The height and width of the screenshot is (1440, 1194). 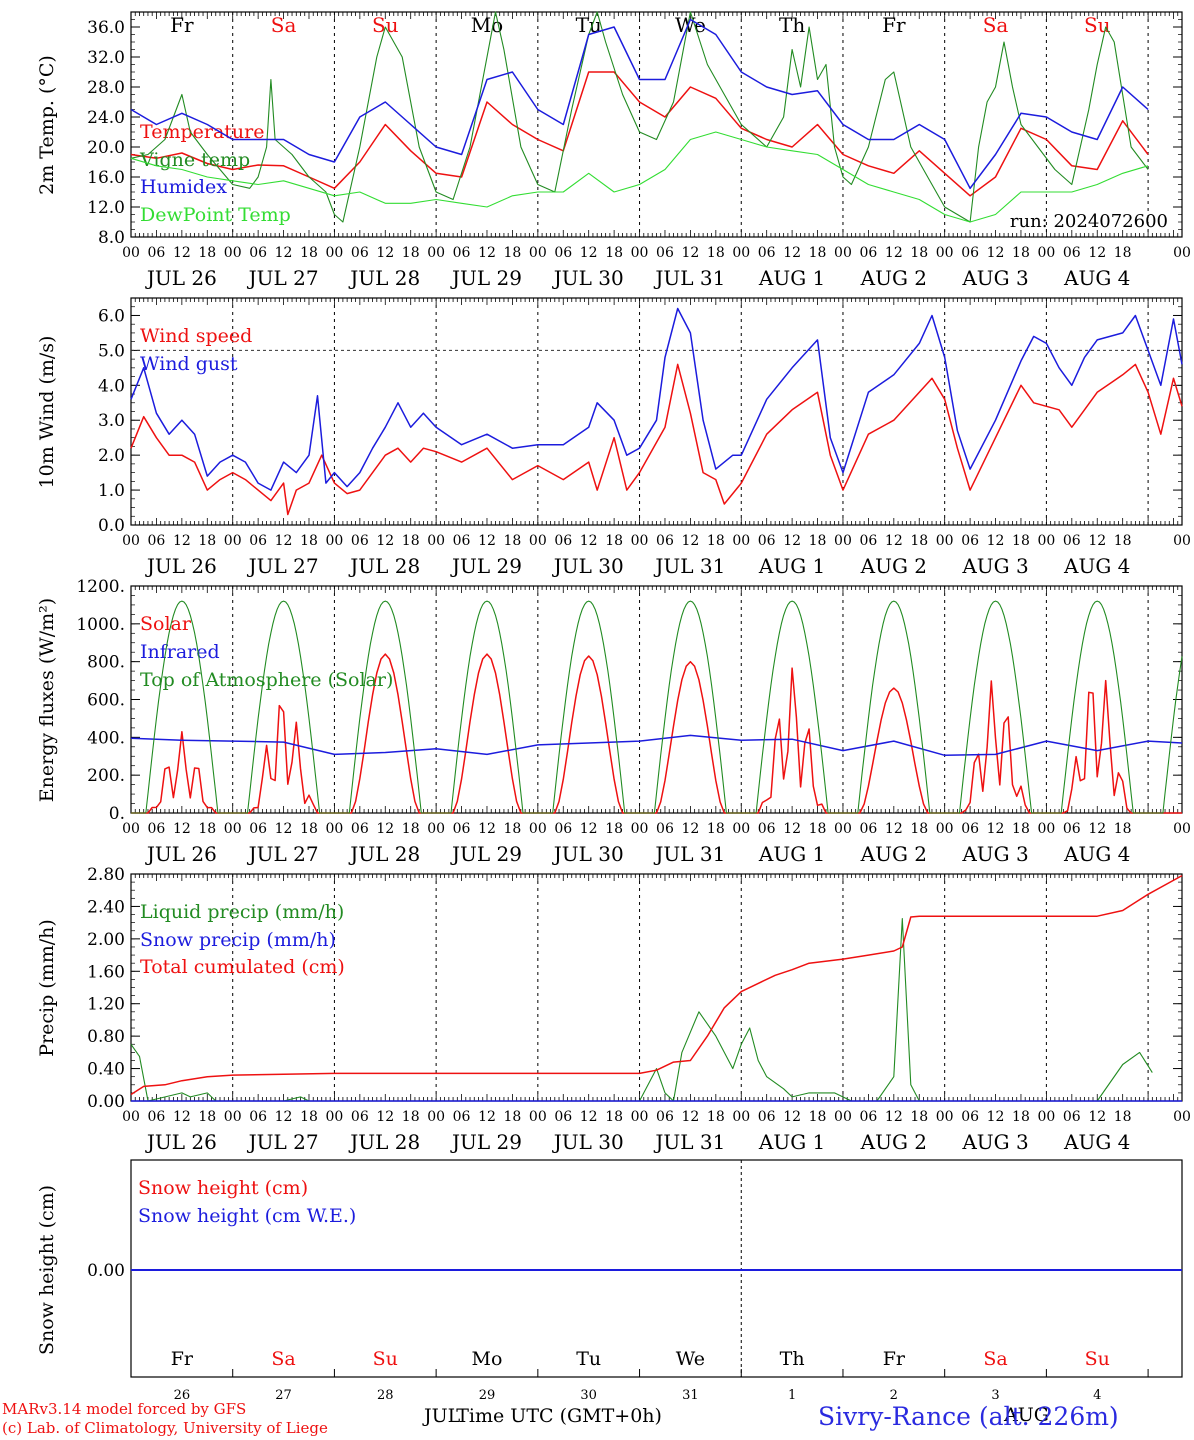 I want to click on date-label: JUL 26, so click(x=181, y=566).